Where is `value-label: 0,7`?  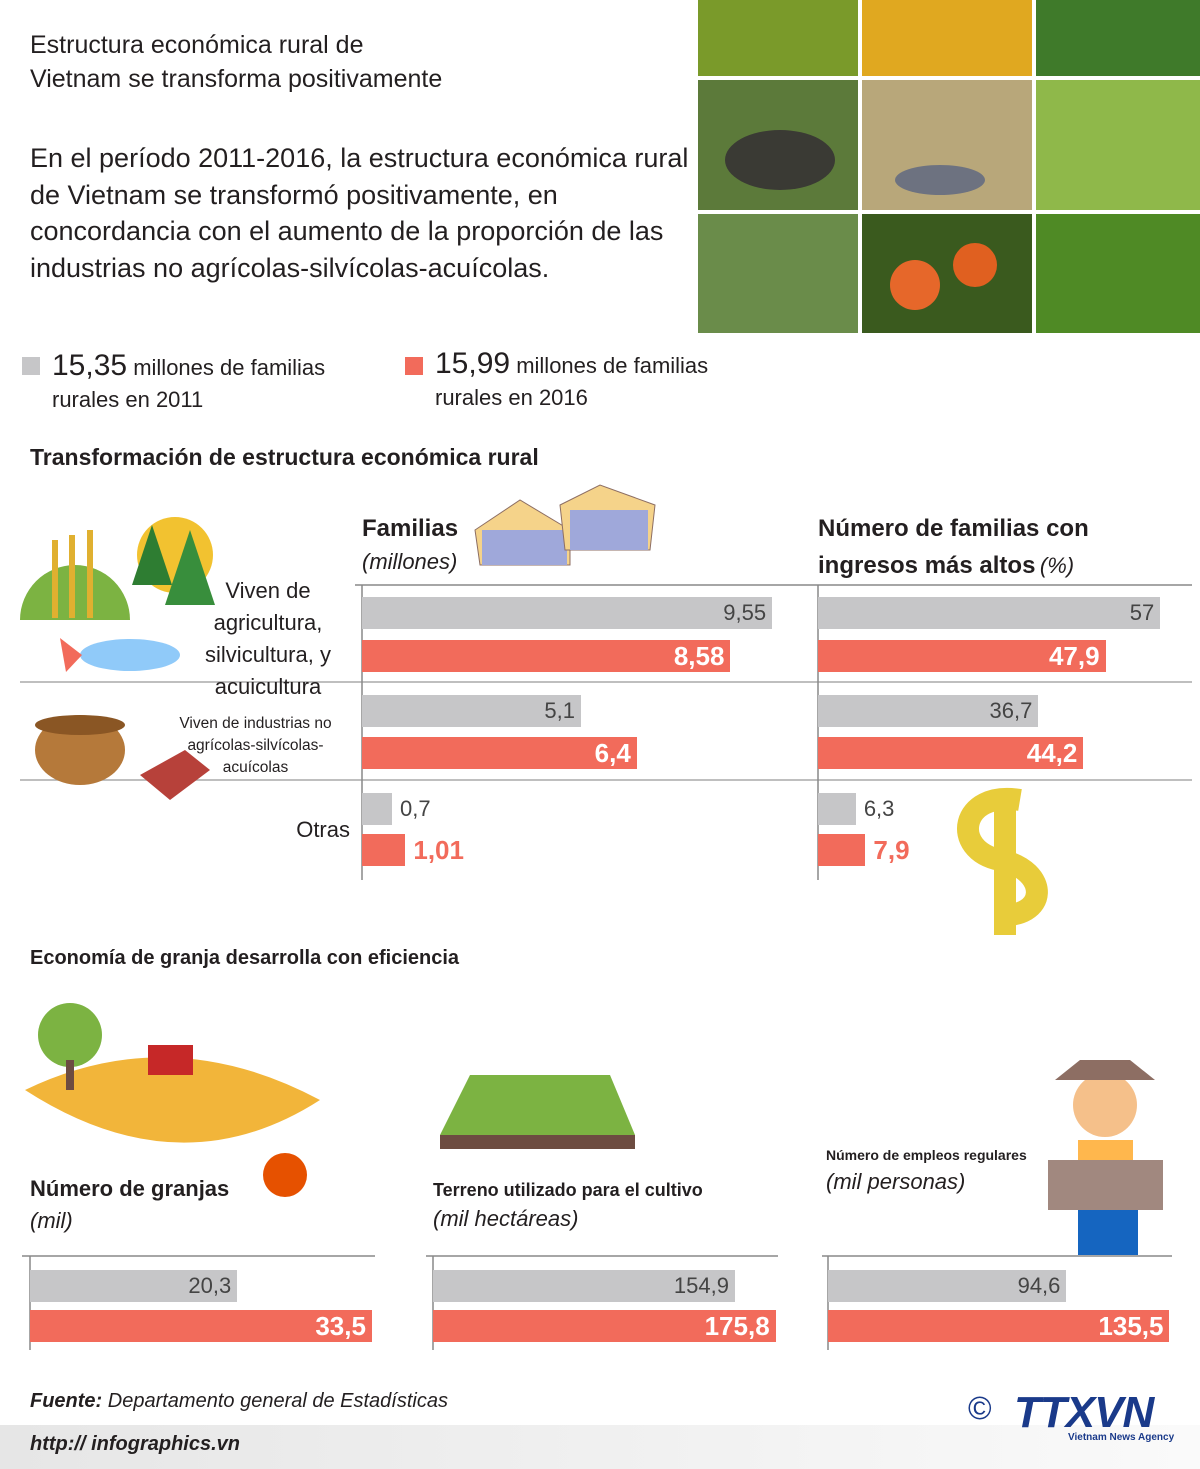
value-label: 0,7 is located at coordinates (415, 808).